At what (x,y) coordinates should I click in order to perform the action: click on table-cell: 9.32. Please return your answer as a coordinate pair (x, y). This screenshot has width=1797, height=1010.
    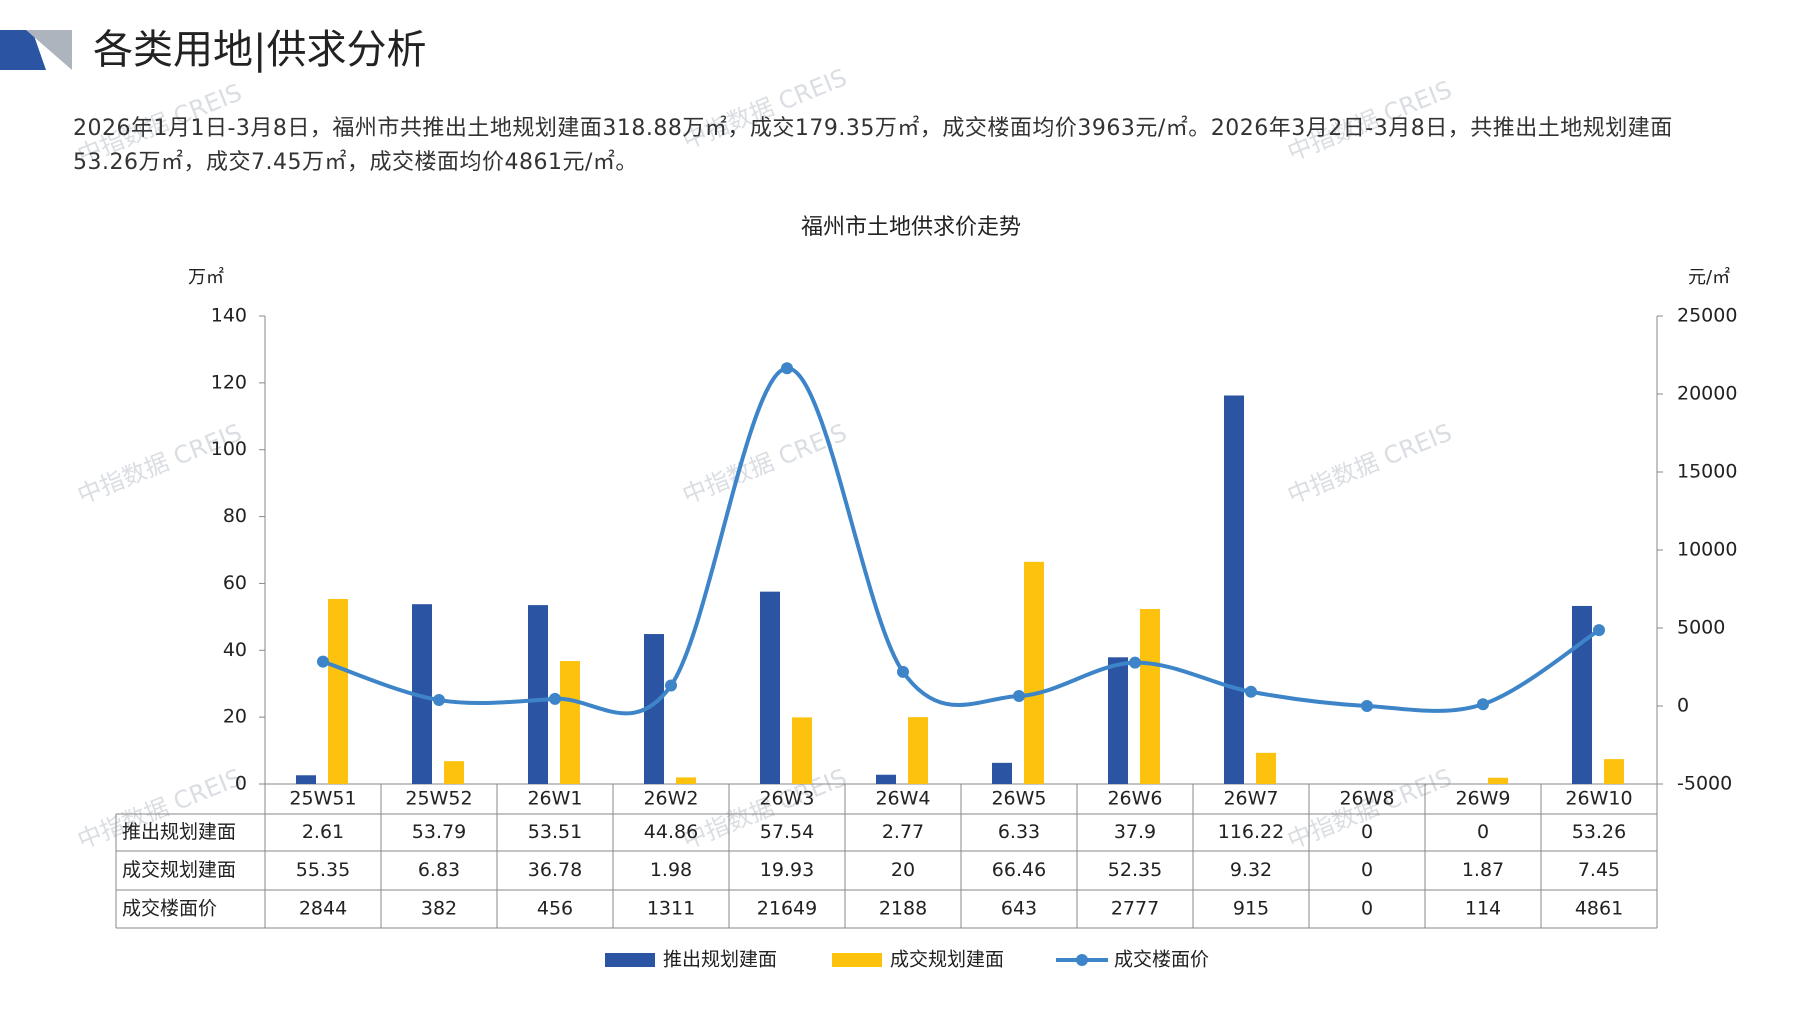
    Looking at the image, I should click on (1251, 870).